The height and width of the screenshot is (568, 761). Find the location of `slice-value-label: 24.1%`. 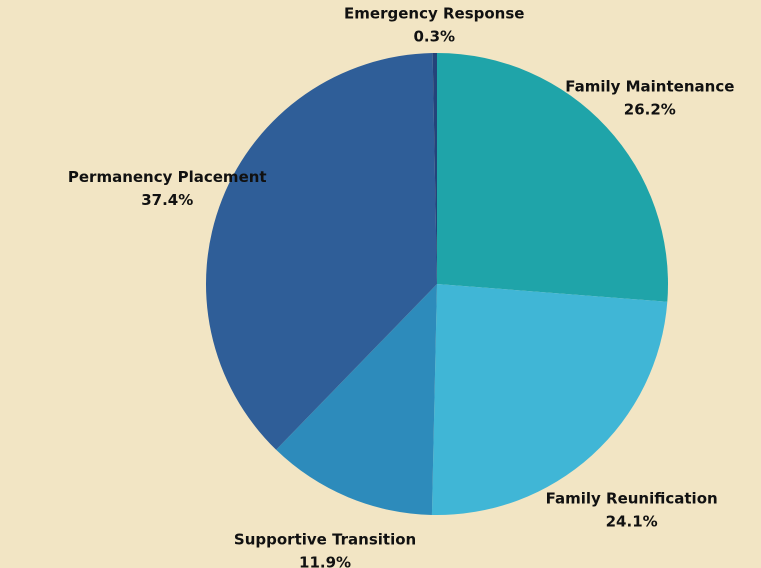

slice-value-label: 24.1% is located at coordinates (632, 521).